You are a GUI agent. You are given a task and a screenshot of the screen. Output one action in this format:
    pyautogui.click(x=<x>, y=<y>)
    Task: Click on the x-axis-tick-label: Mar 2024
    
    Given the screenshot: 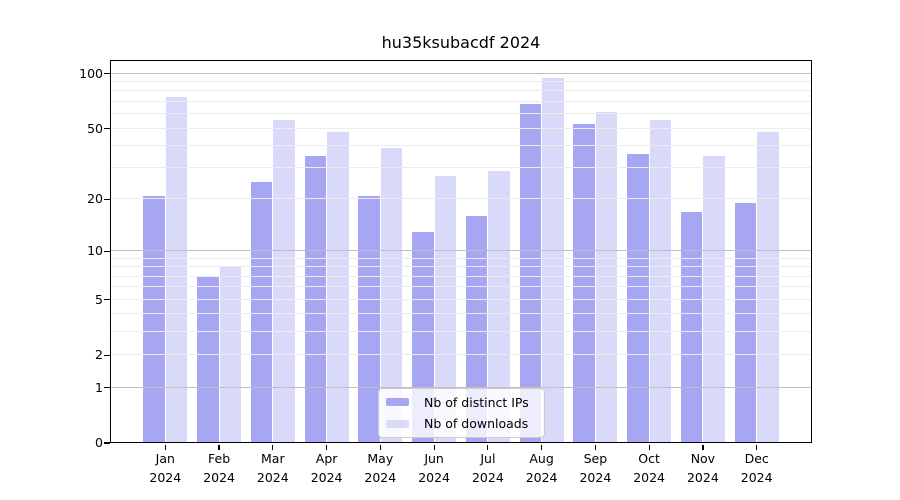 What is the action you would take?
    pyautogui.click(x=273, y=469)
    